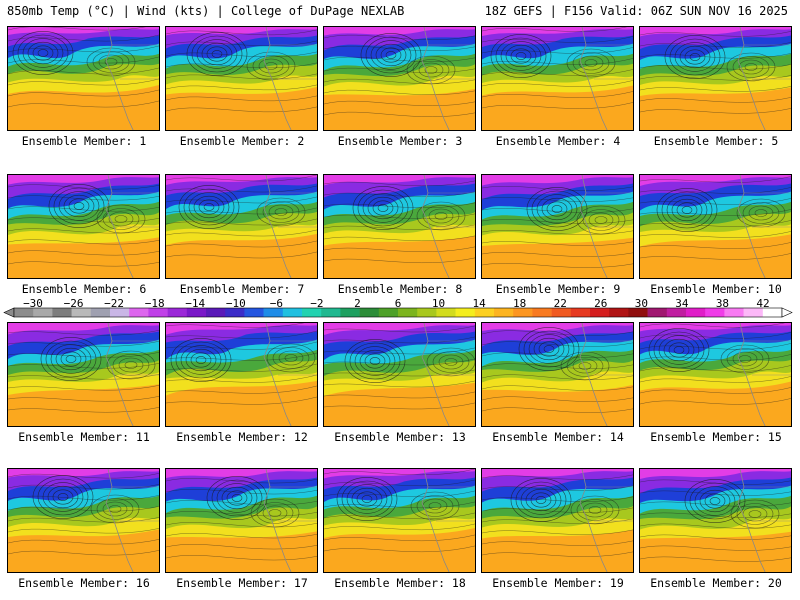  Describe the element at coordinates (357, 303) in the screenshot. I see `colorbar-tick-label: 2` at that location.